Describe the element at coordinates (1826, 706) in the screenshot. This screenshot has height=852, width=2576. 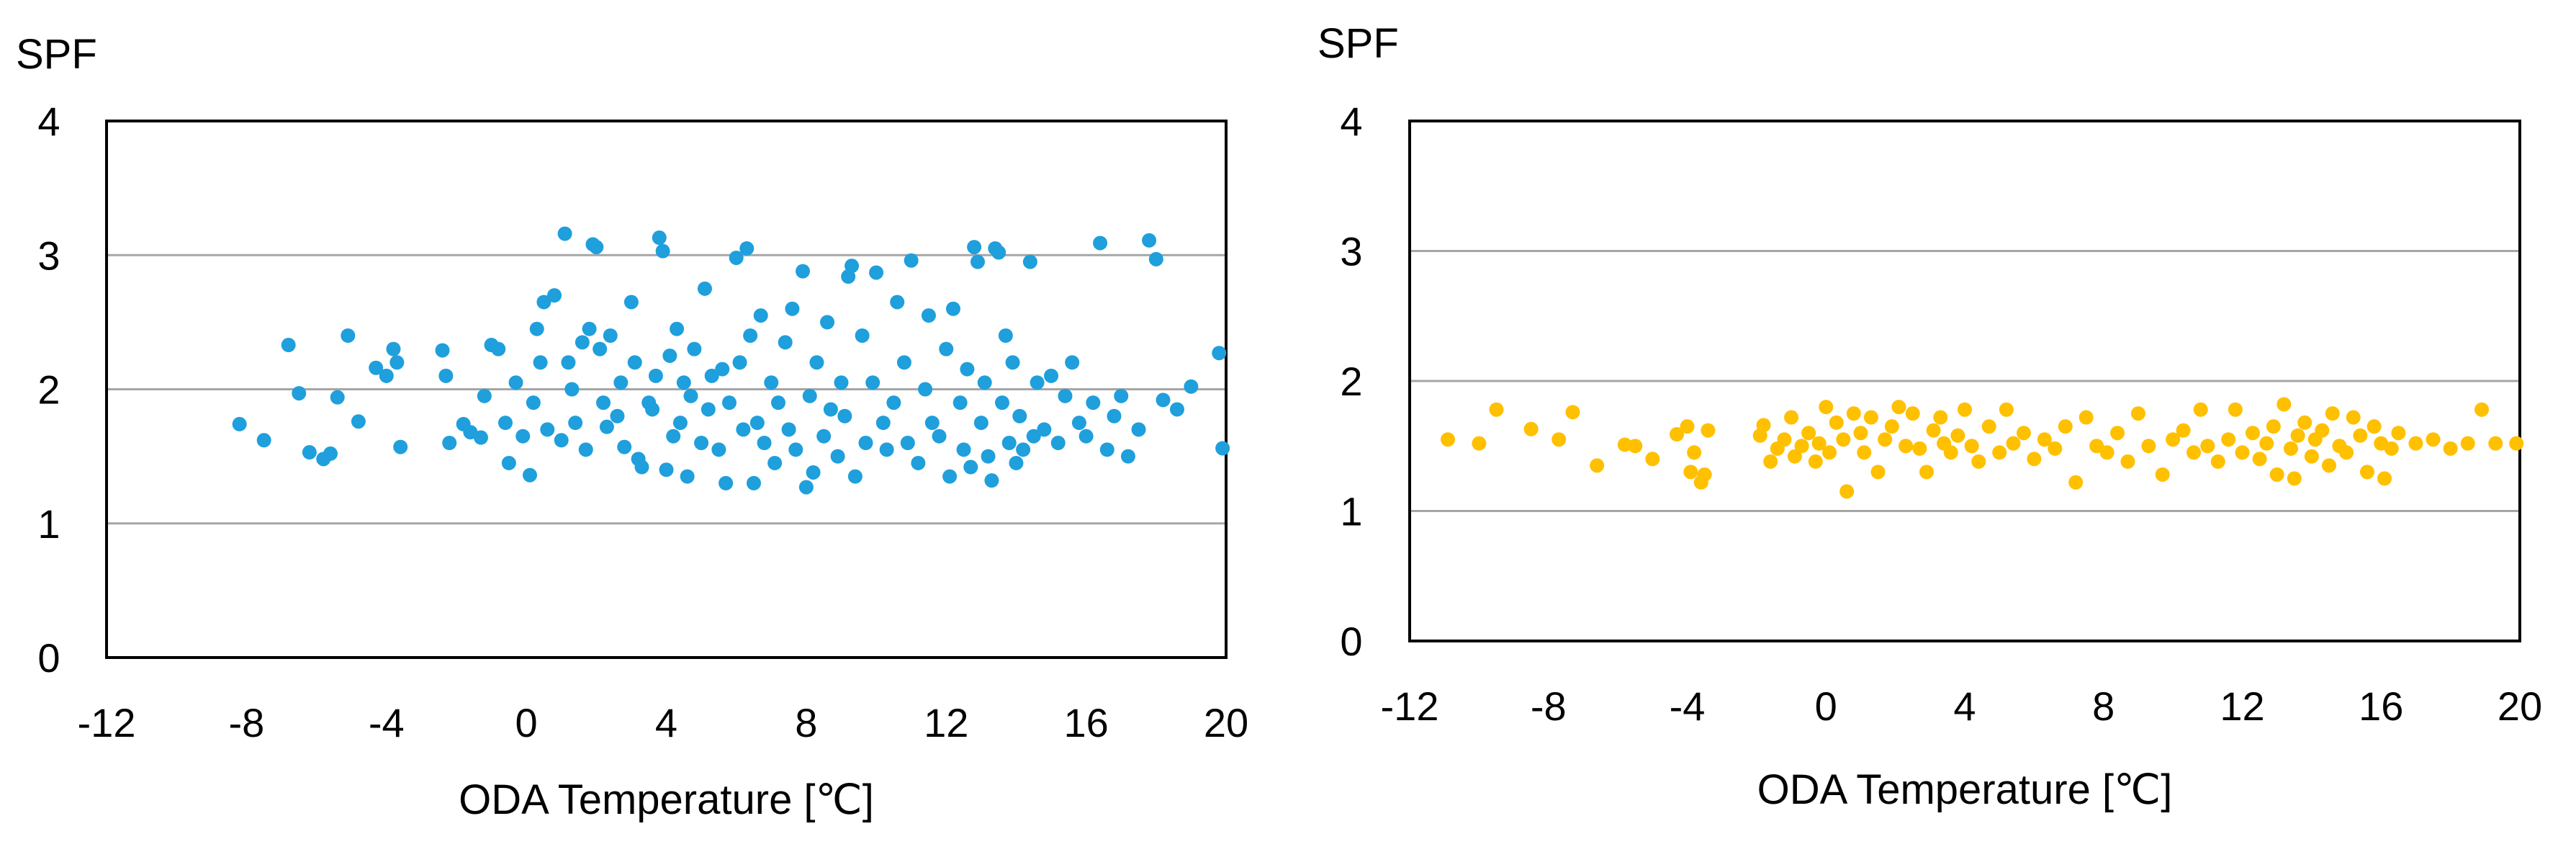
I see `x-tick-label: 0` at that location.